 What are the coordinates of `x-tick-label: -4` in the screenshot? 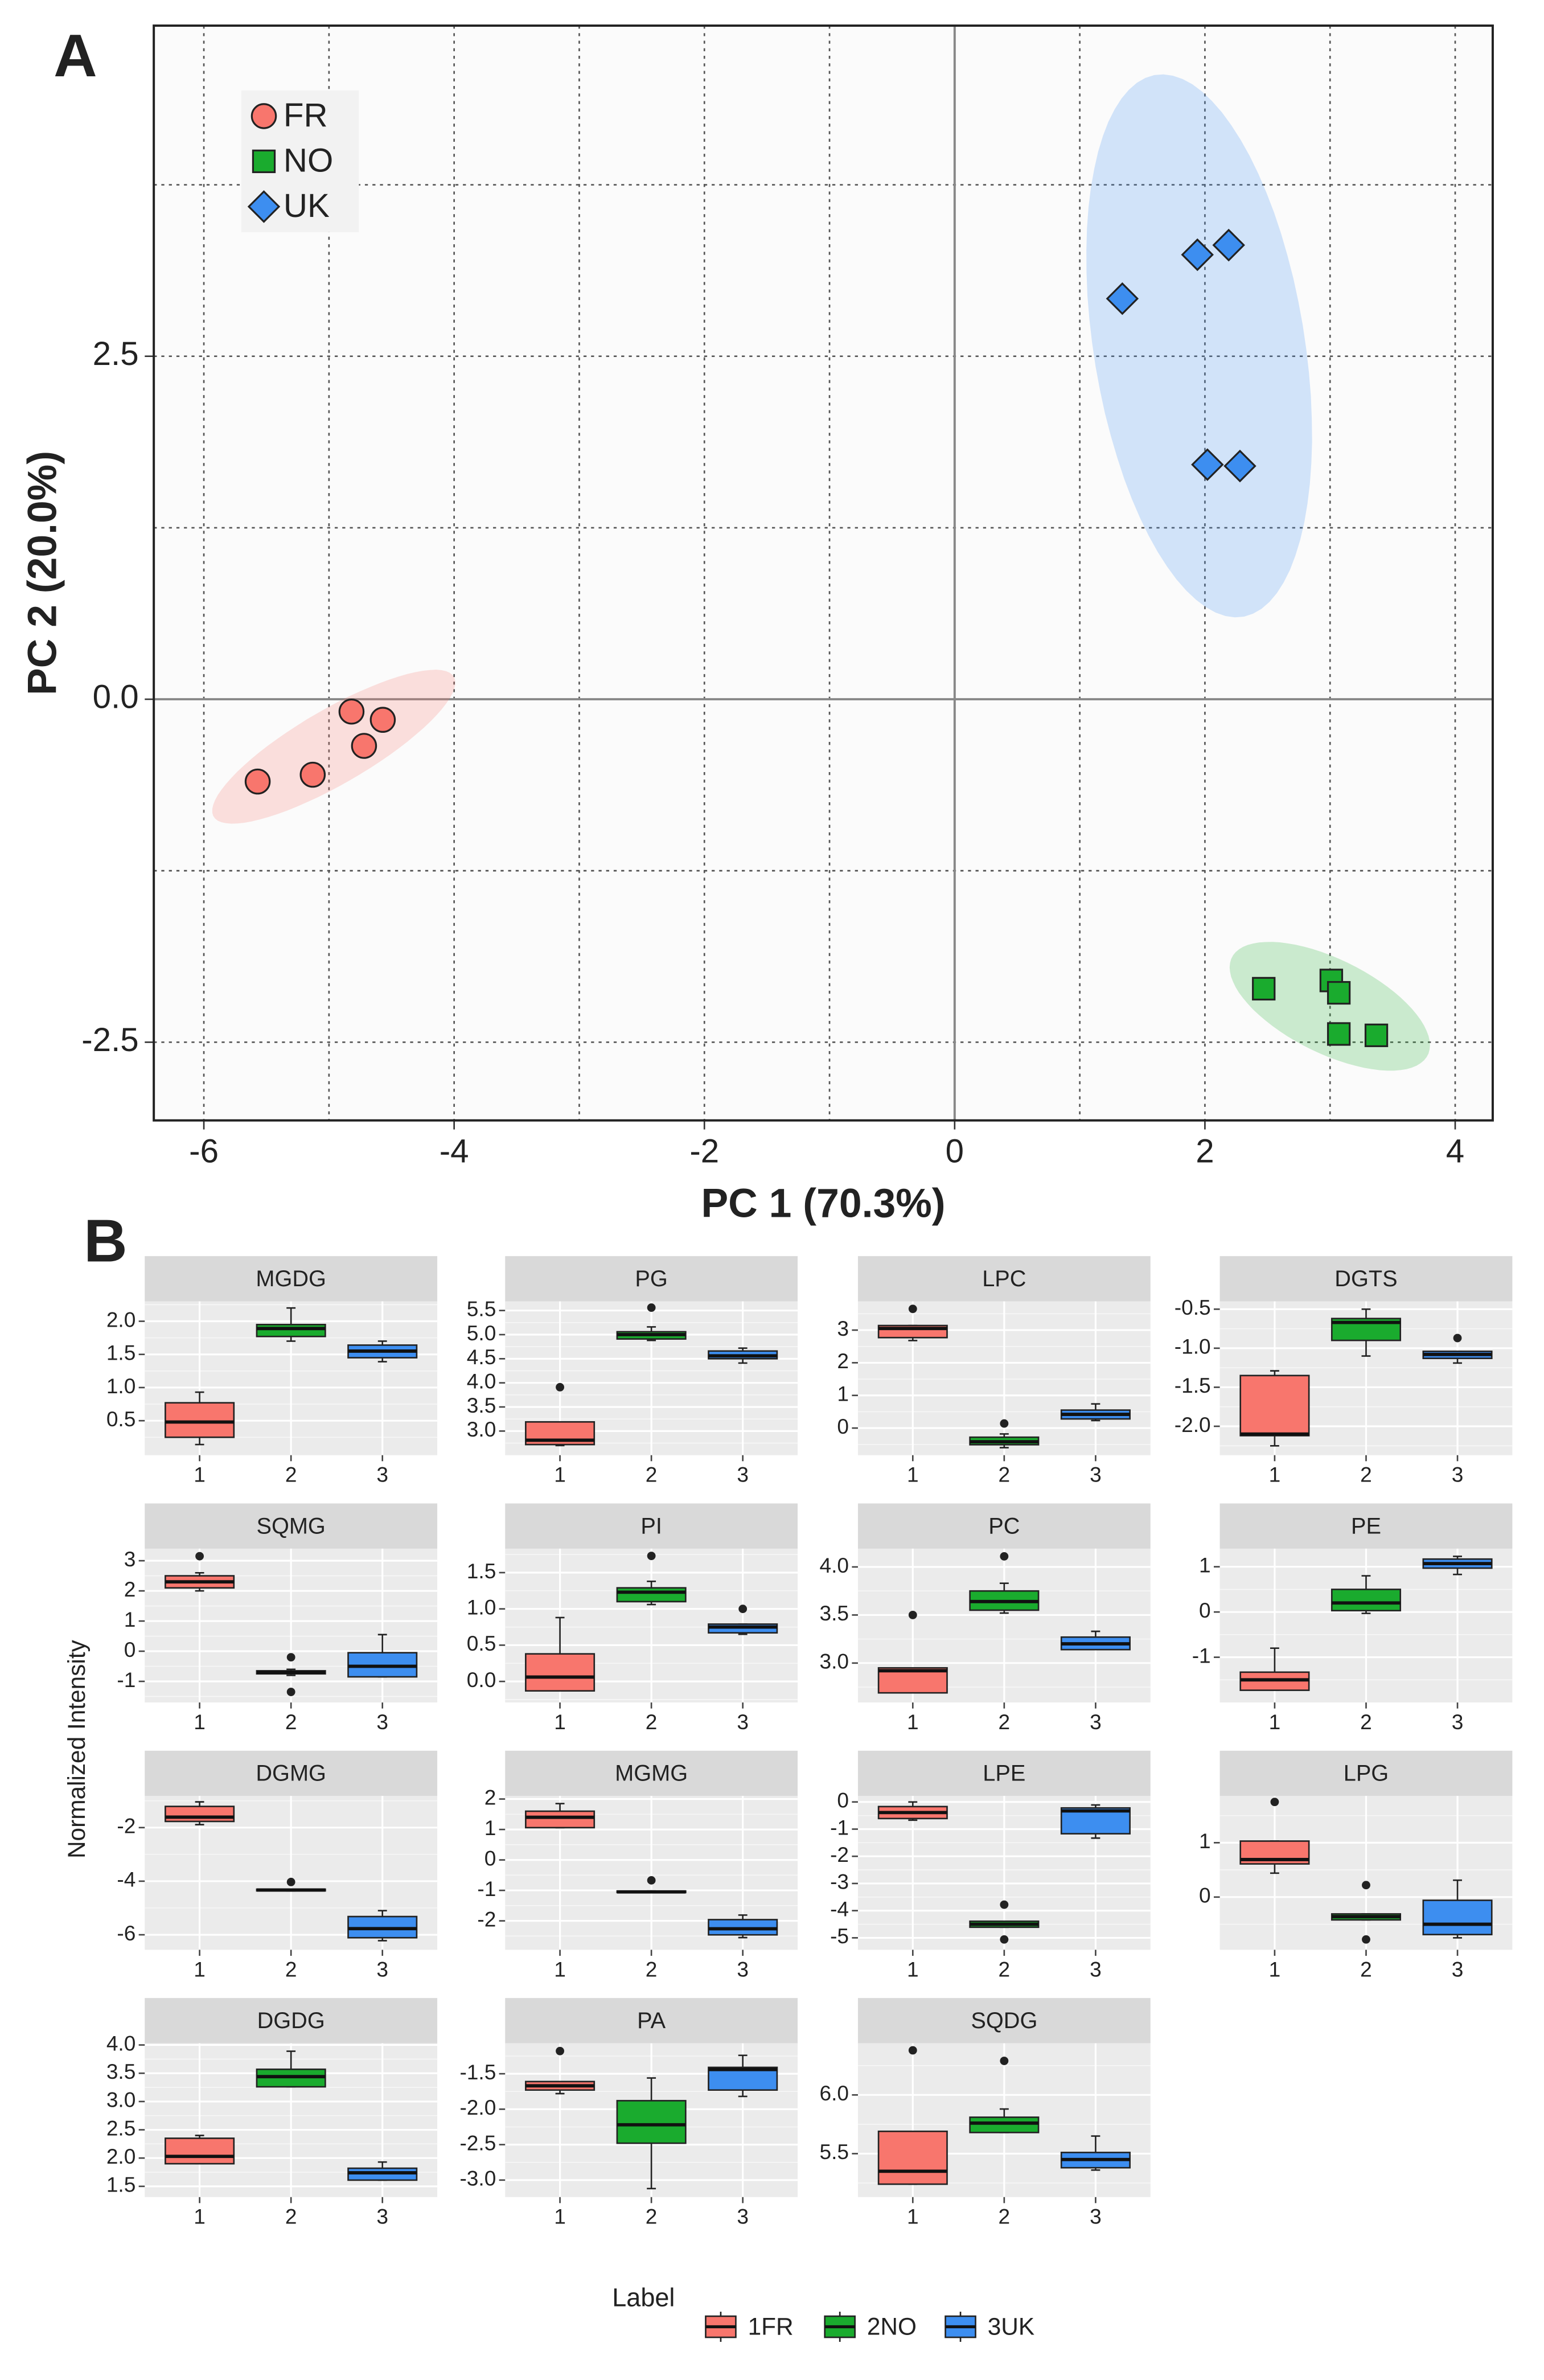 It's located at (455, 1151).